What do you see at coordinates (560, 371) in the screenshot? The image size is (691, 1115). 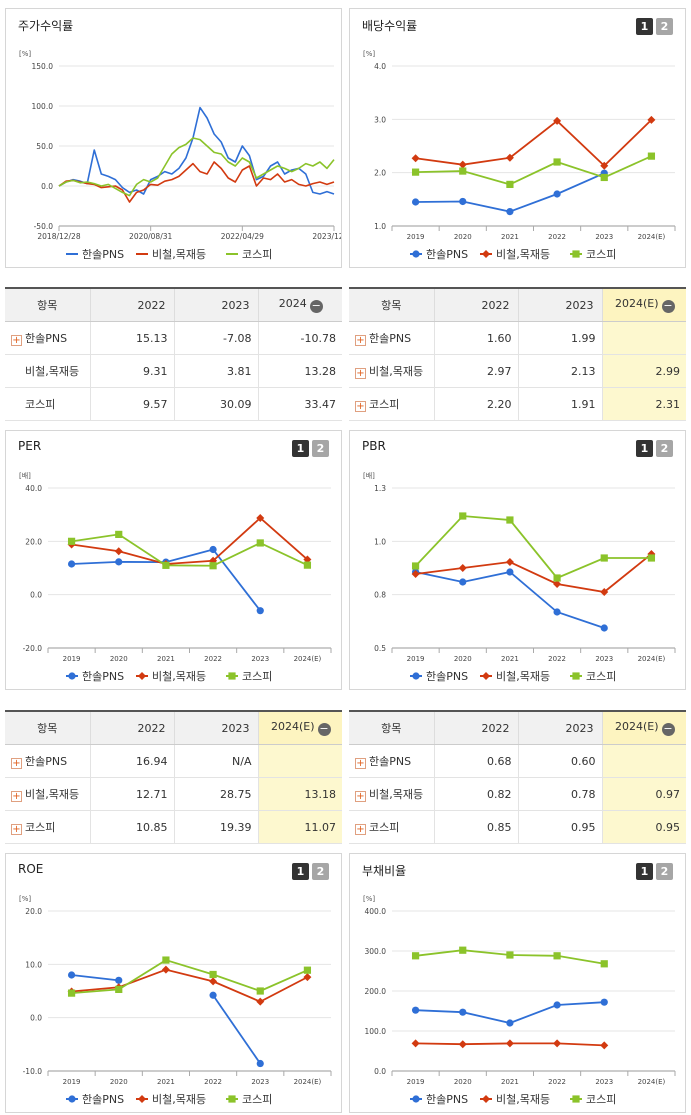 I see `value-cell: 2.13` at bounding box center [560, 371].